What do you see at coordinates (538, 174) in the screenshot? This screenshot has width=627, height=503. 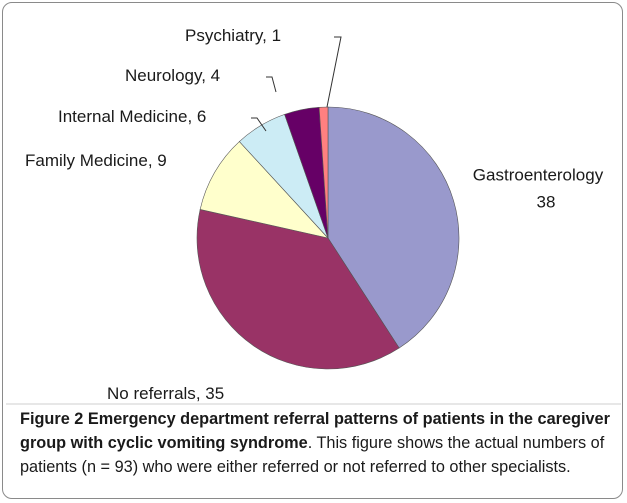 I see `slice-label: Gastroenterology` at bounding box center [538, 174].